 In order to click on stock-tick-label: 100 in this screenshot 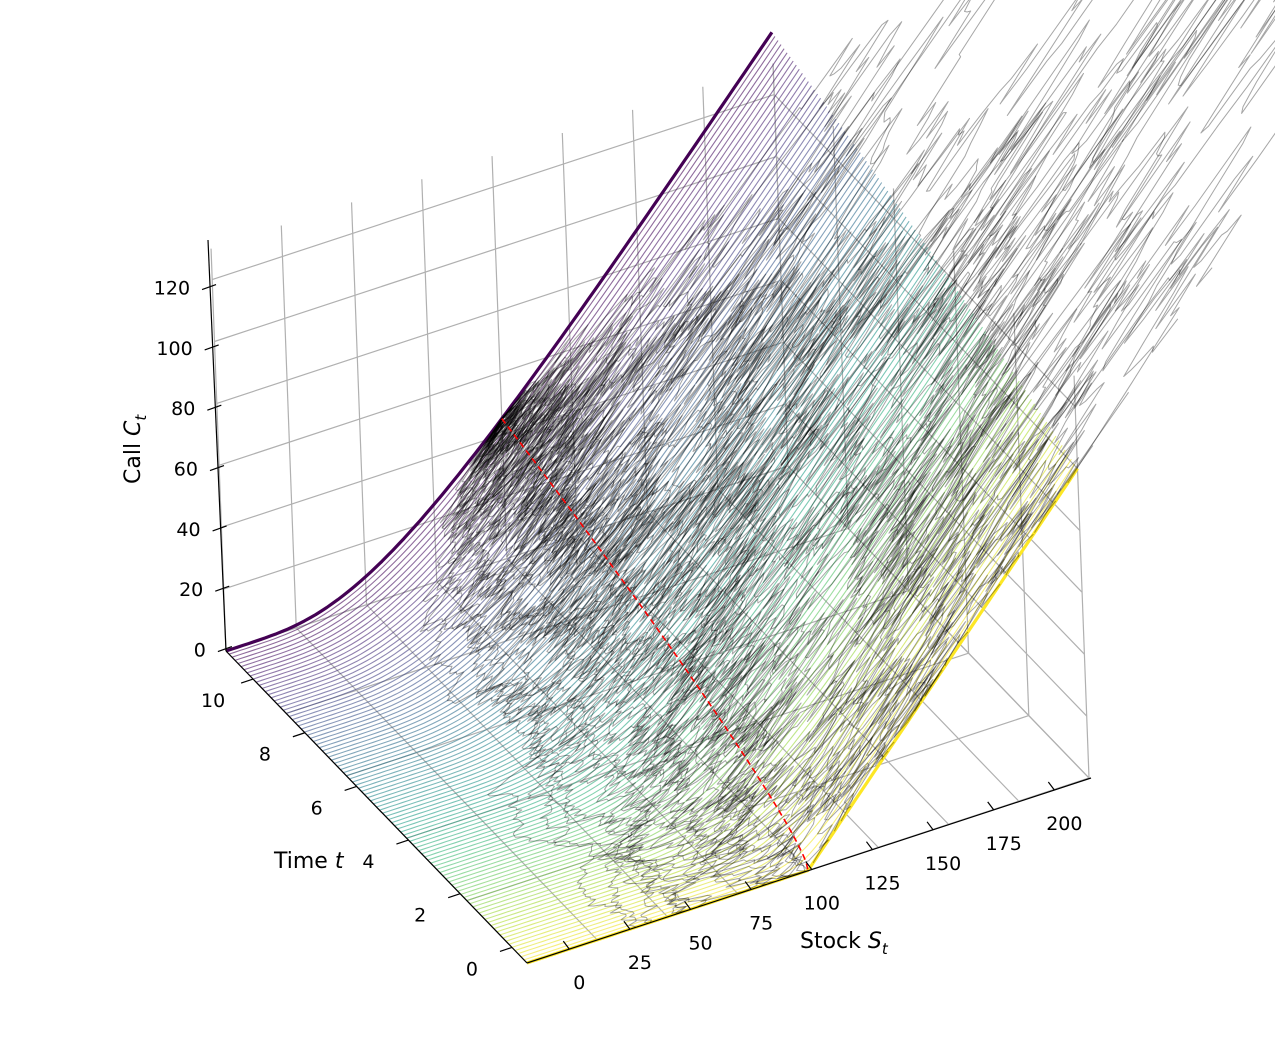, I will do `click(822, 904)`.